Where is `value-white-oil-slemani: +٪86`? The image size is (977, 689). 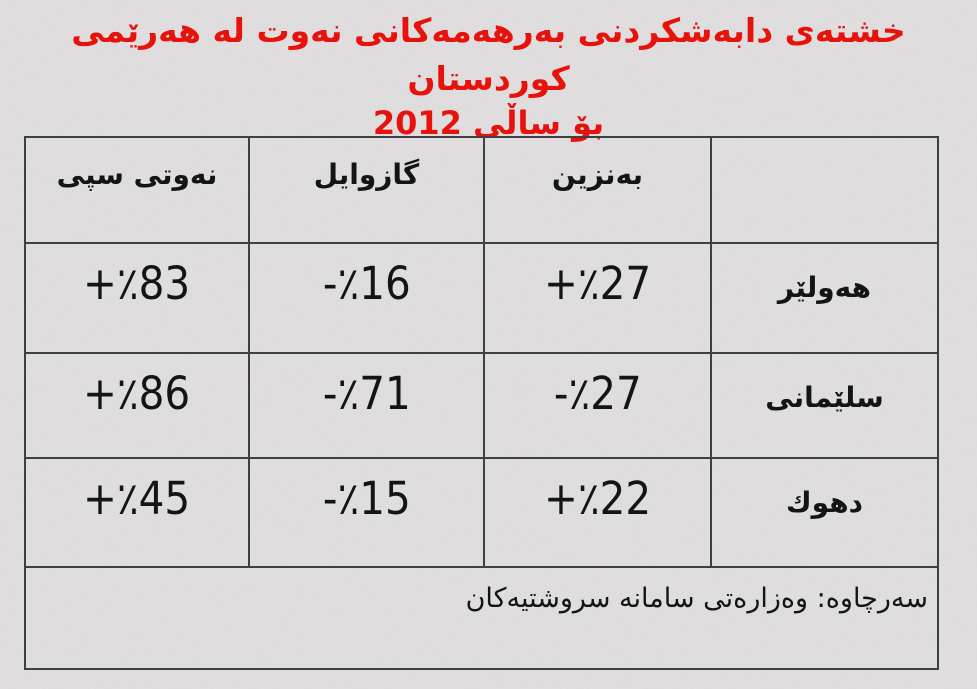 value-white-oil-slemani: +٪86 is located at coordinates (137, 393).